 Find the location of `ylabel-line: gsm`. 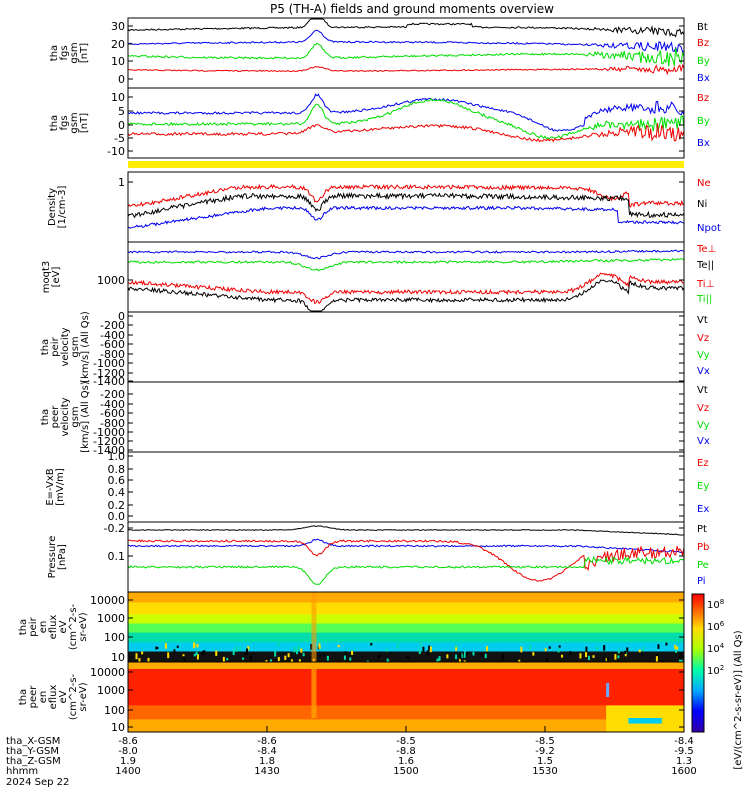

ylabel-line: gsm is located at coordinates (75, 346).